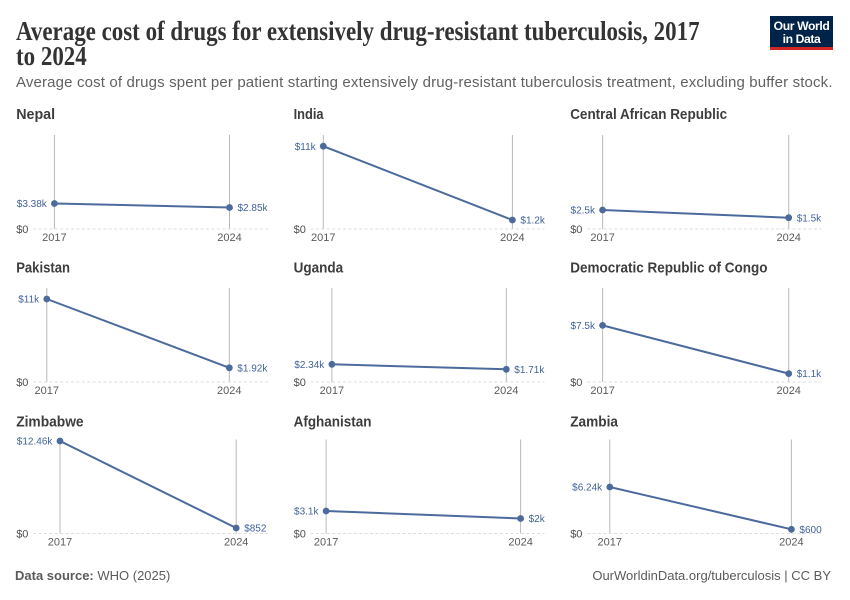  Describe the element at coordinates (253, 208) in the screenshot. I see `svg-text: $2.85k` at that location.